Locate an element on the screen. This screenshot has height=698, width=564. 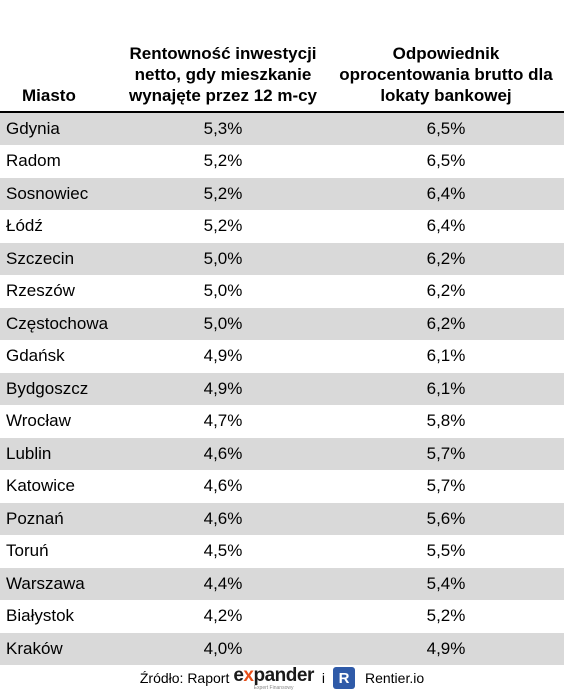
source-conjunction: i is located at coordinates (323, 678).